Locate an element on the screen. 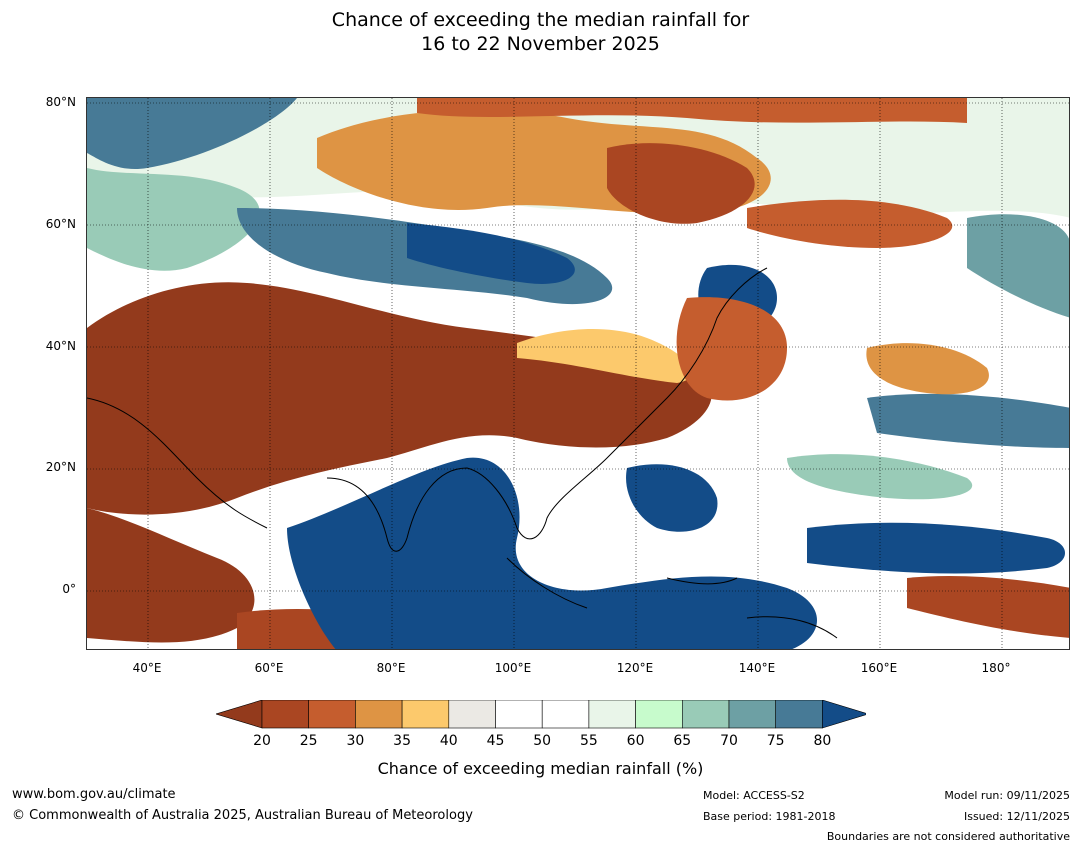 This screenshot has height=850, width=1081. region-philippine-wet is located at coordinates (672, 498).